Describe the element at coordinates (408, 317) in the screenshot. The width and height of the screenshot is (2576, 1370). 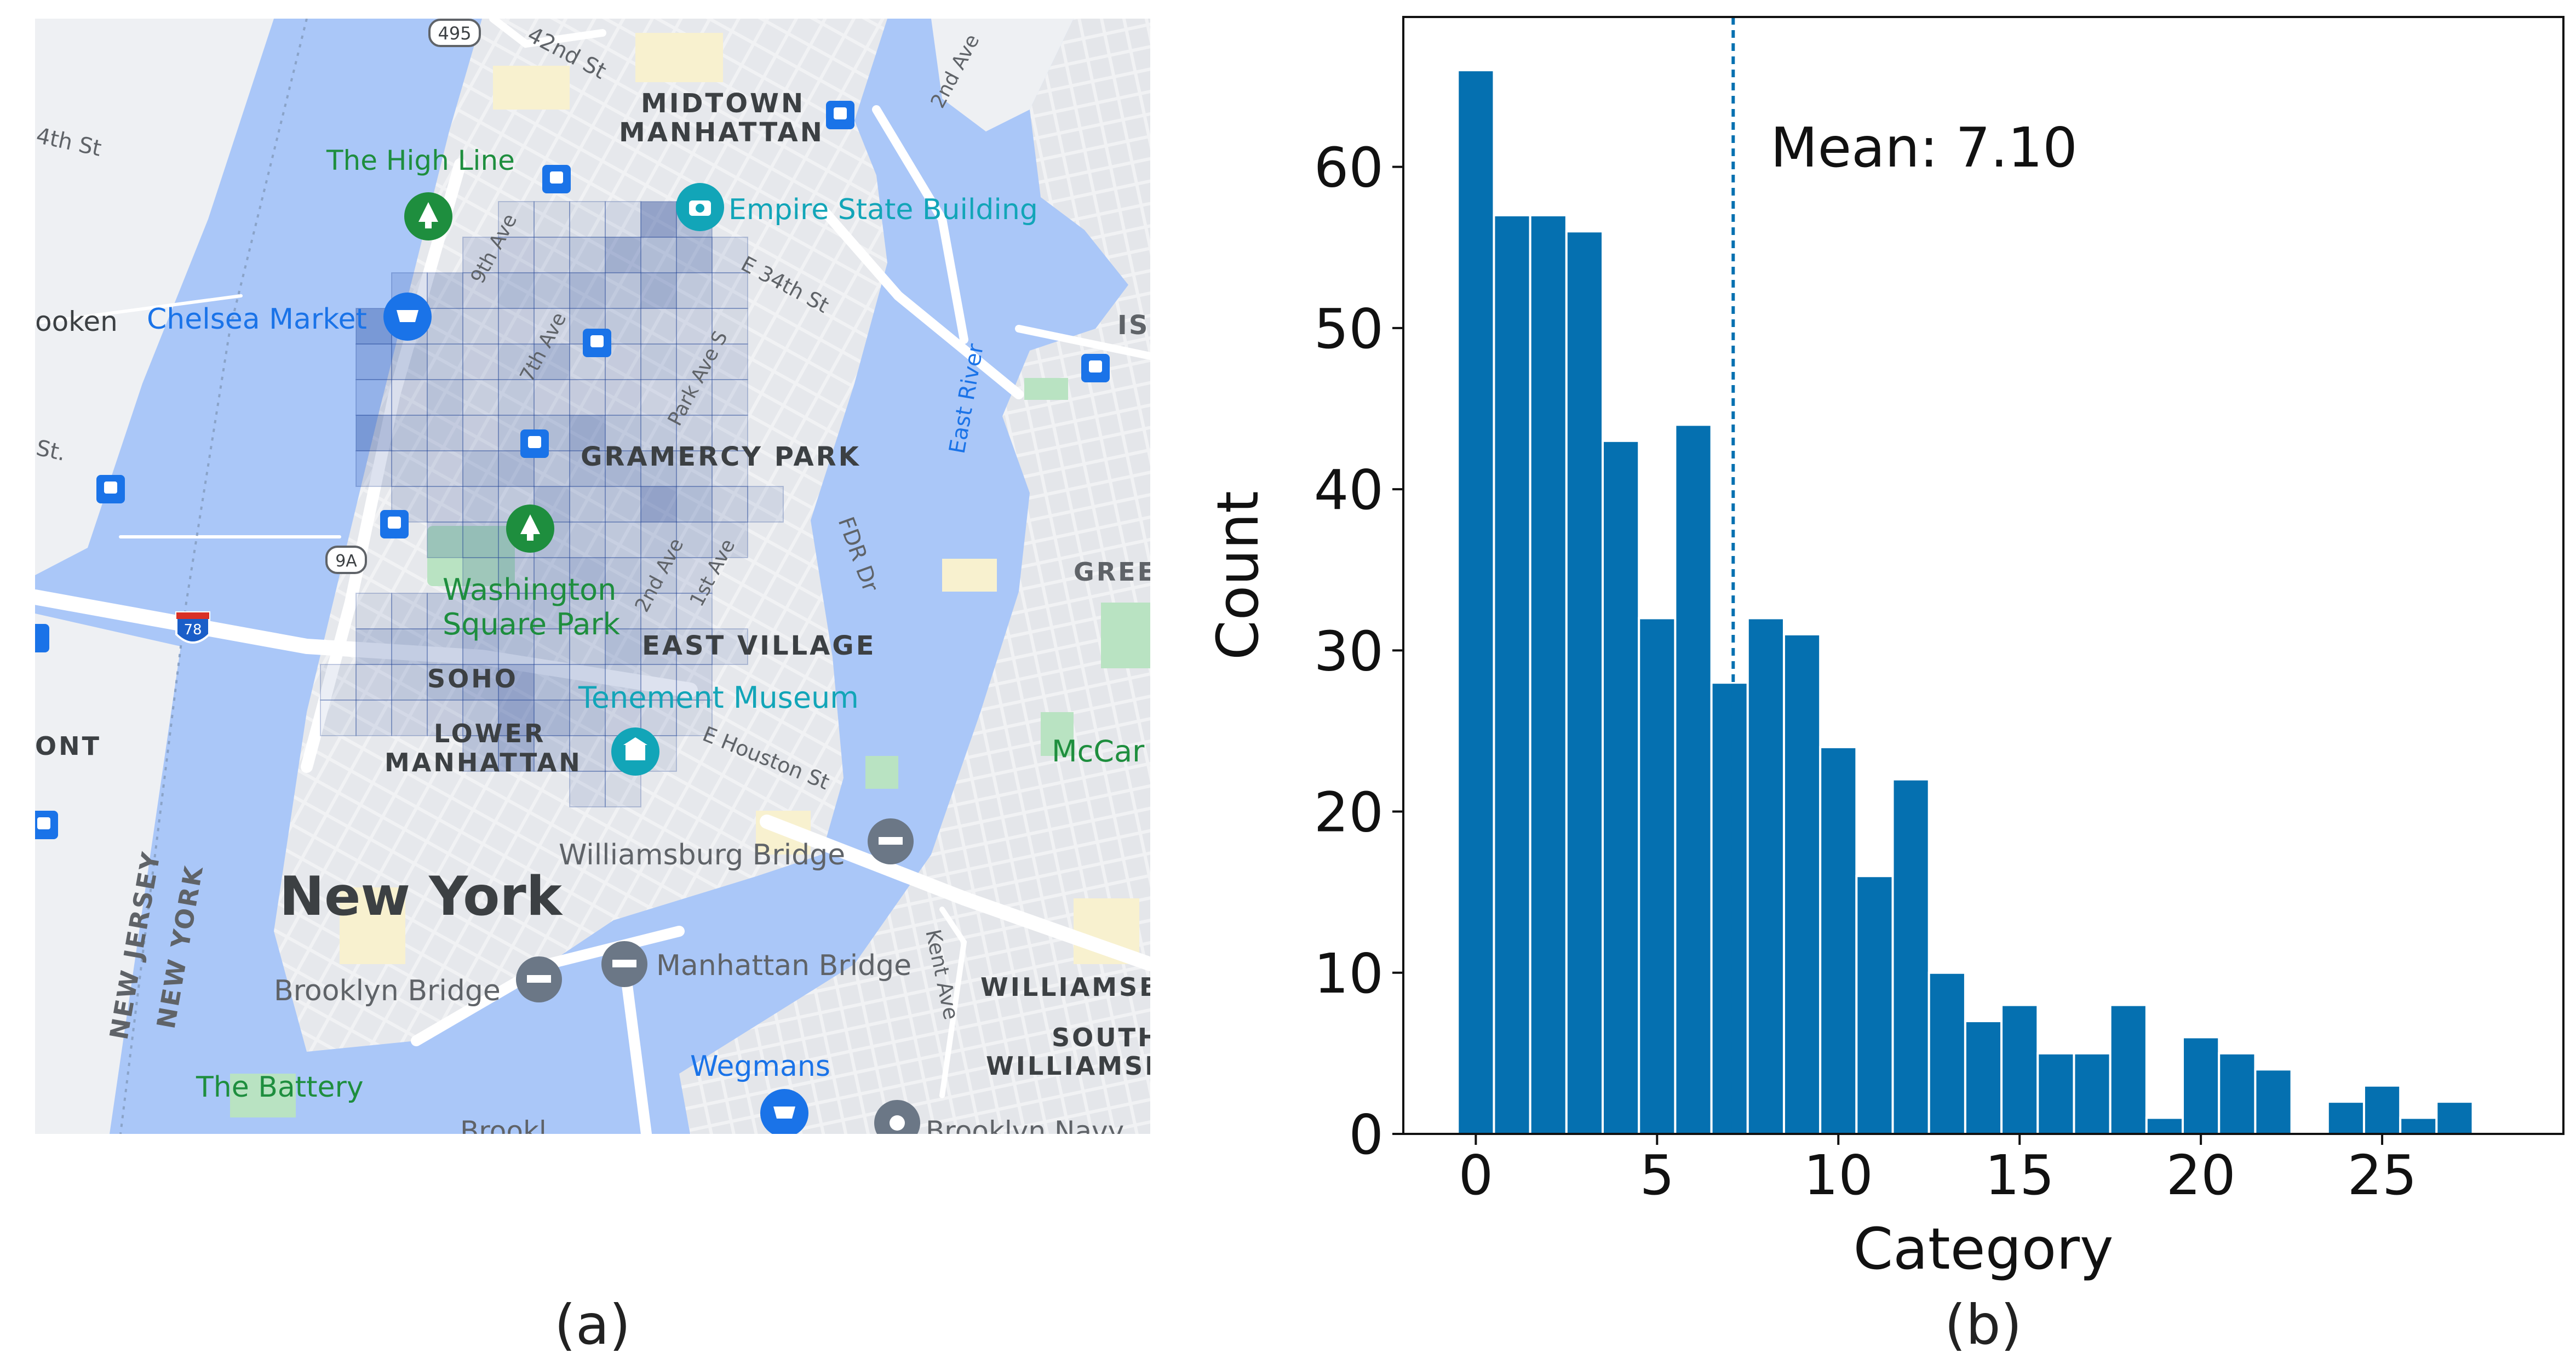
I see `shopping-cart-icon` at that location.